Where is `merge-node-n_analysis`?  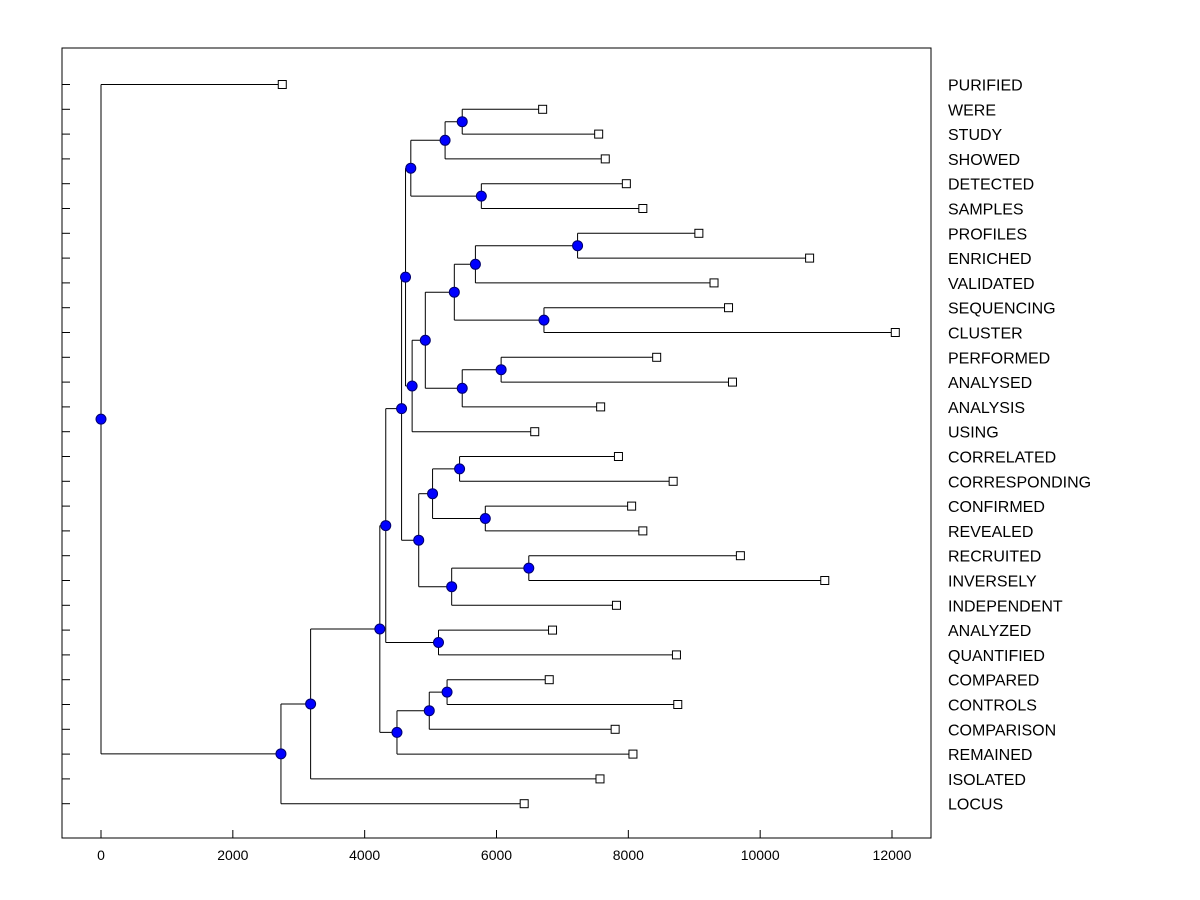 merge-node-n_analysis is located at coordinates (462, 388).